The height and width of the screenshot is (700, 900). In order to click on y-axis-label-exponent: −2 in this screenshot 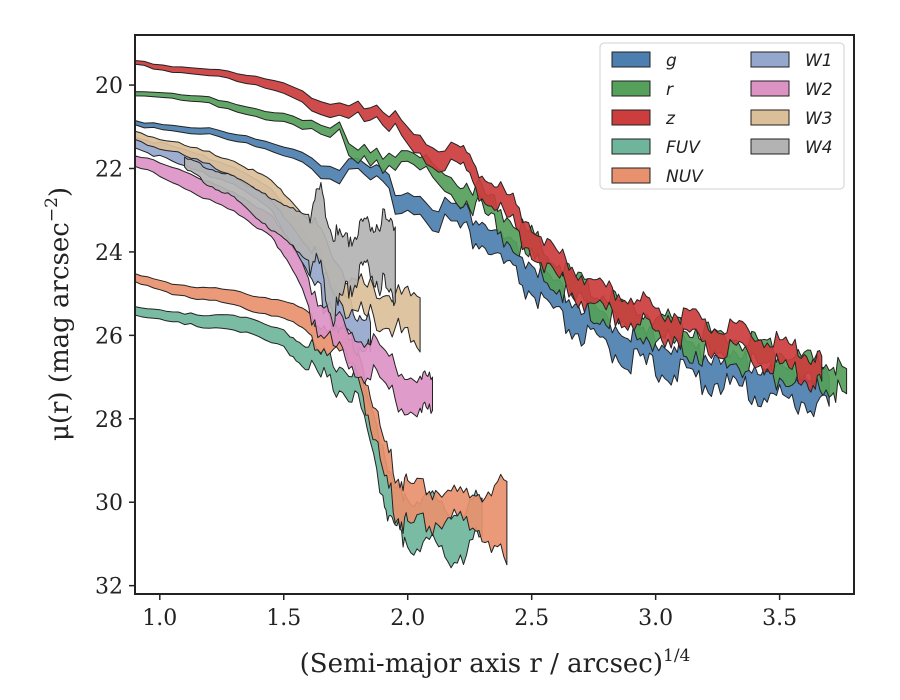, I will do `click(52, 209)`.